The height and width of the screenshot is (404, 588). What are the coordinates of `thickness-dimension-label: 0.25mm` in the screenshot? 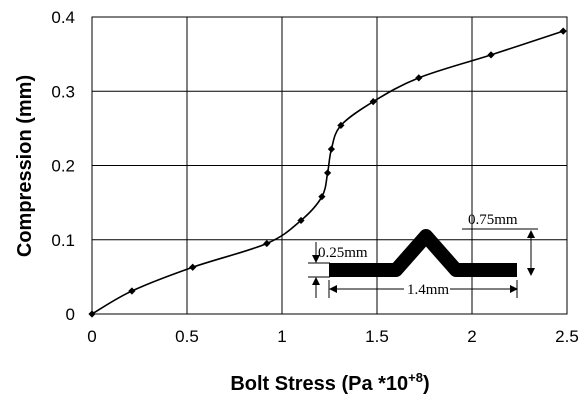 It's located at (343, 253).